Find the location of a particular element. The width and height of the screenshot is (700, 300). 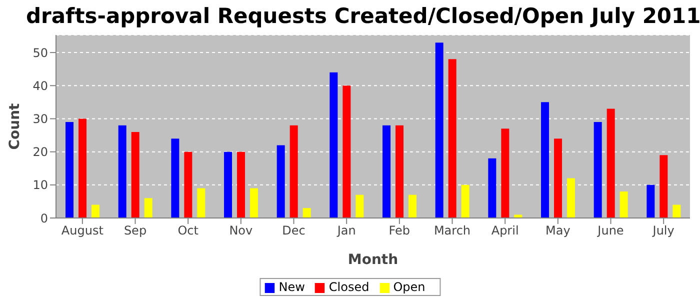

x-tick-label: Nov is located at coordinates (241, 231).